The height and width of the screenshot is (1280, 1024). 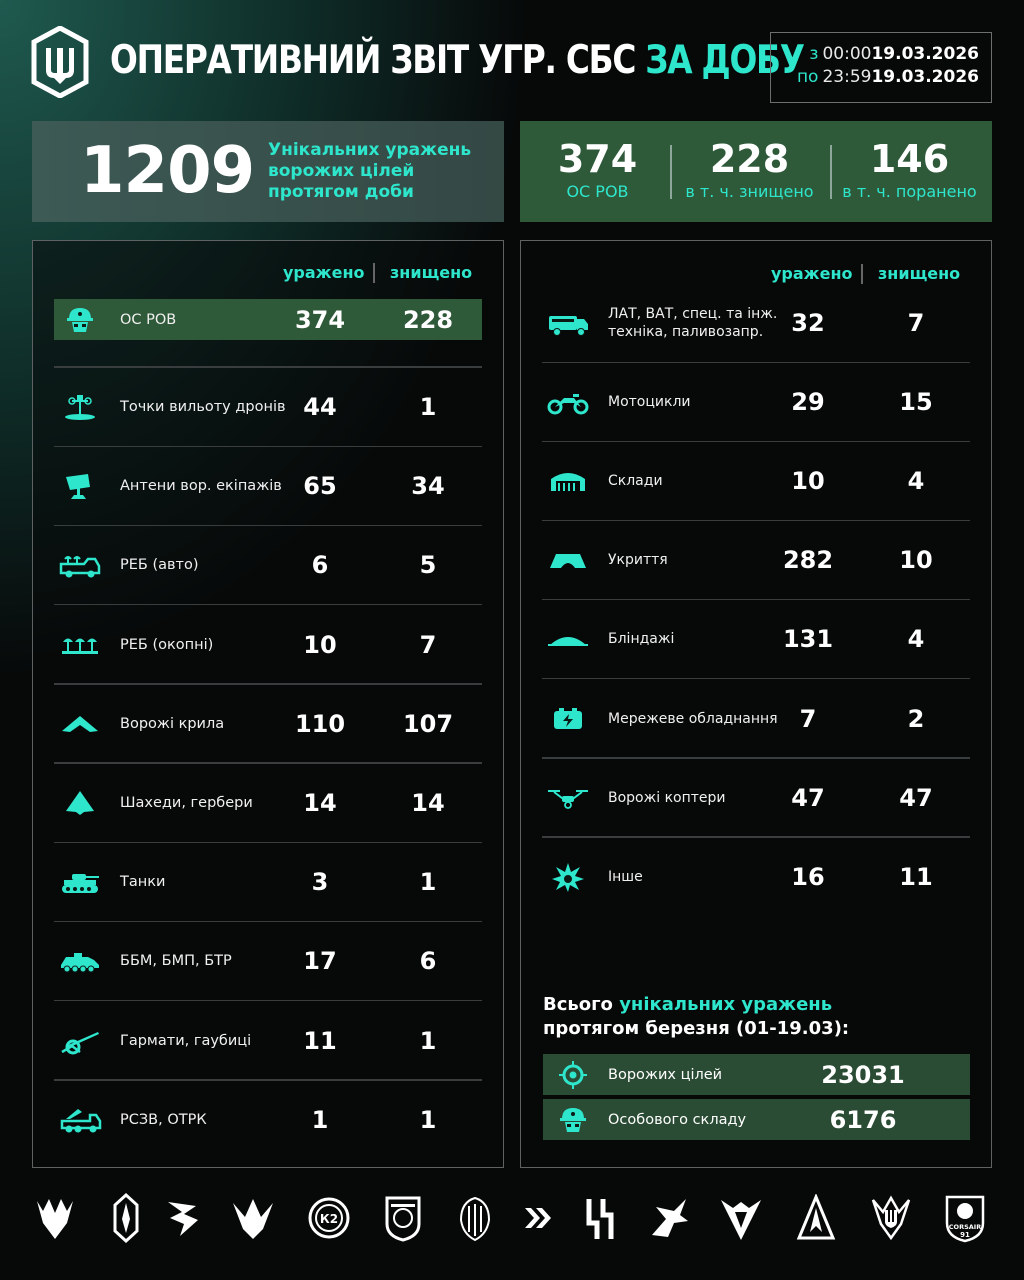 I want to click on table-row: ББМ, БМП, БТР 17 6, so click(x=268, y=961).